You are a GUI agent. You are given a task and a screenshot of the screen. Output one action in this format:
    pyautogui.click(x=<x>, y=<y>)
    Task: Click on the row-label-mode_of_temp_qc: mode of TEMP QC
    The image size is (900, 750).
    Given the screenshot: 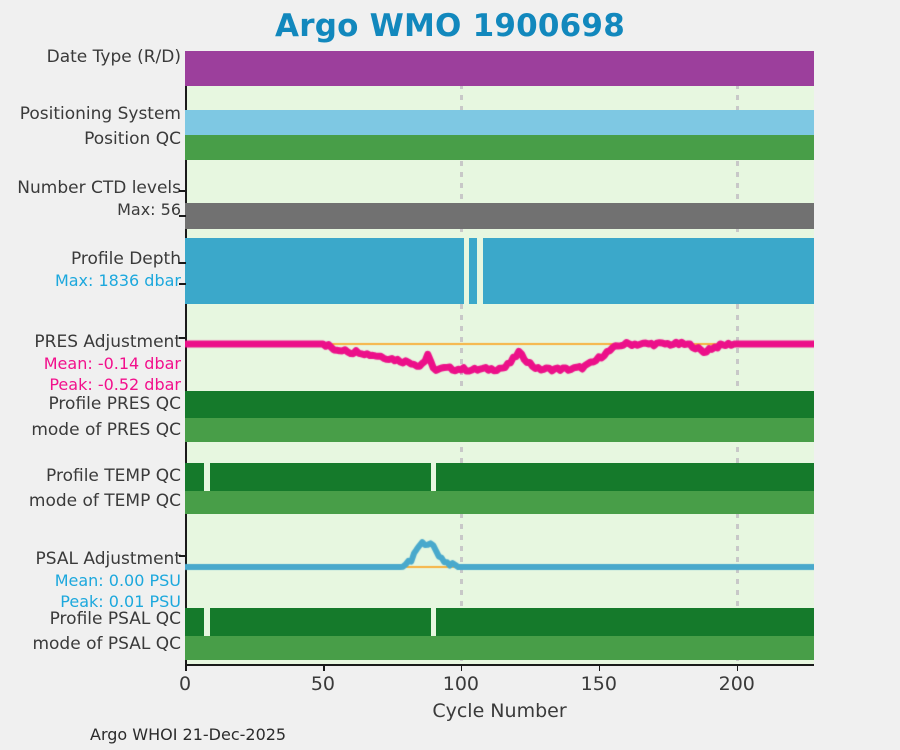 What is the action you would take?
    pyautogui.click(x=105, y=501)
    